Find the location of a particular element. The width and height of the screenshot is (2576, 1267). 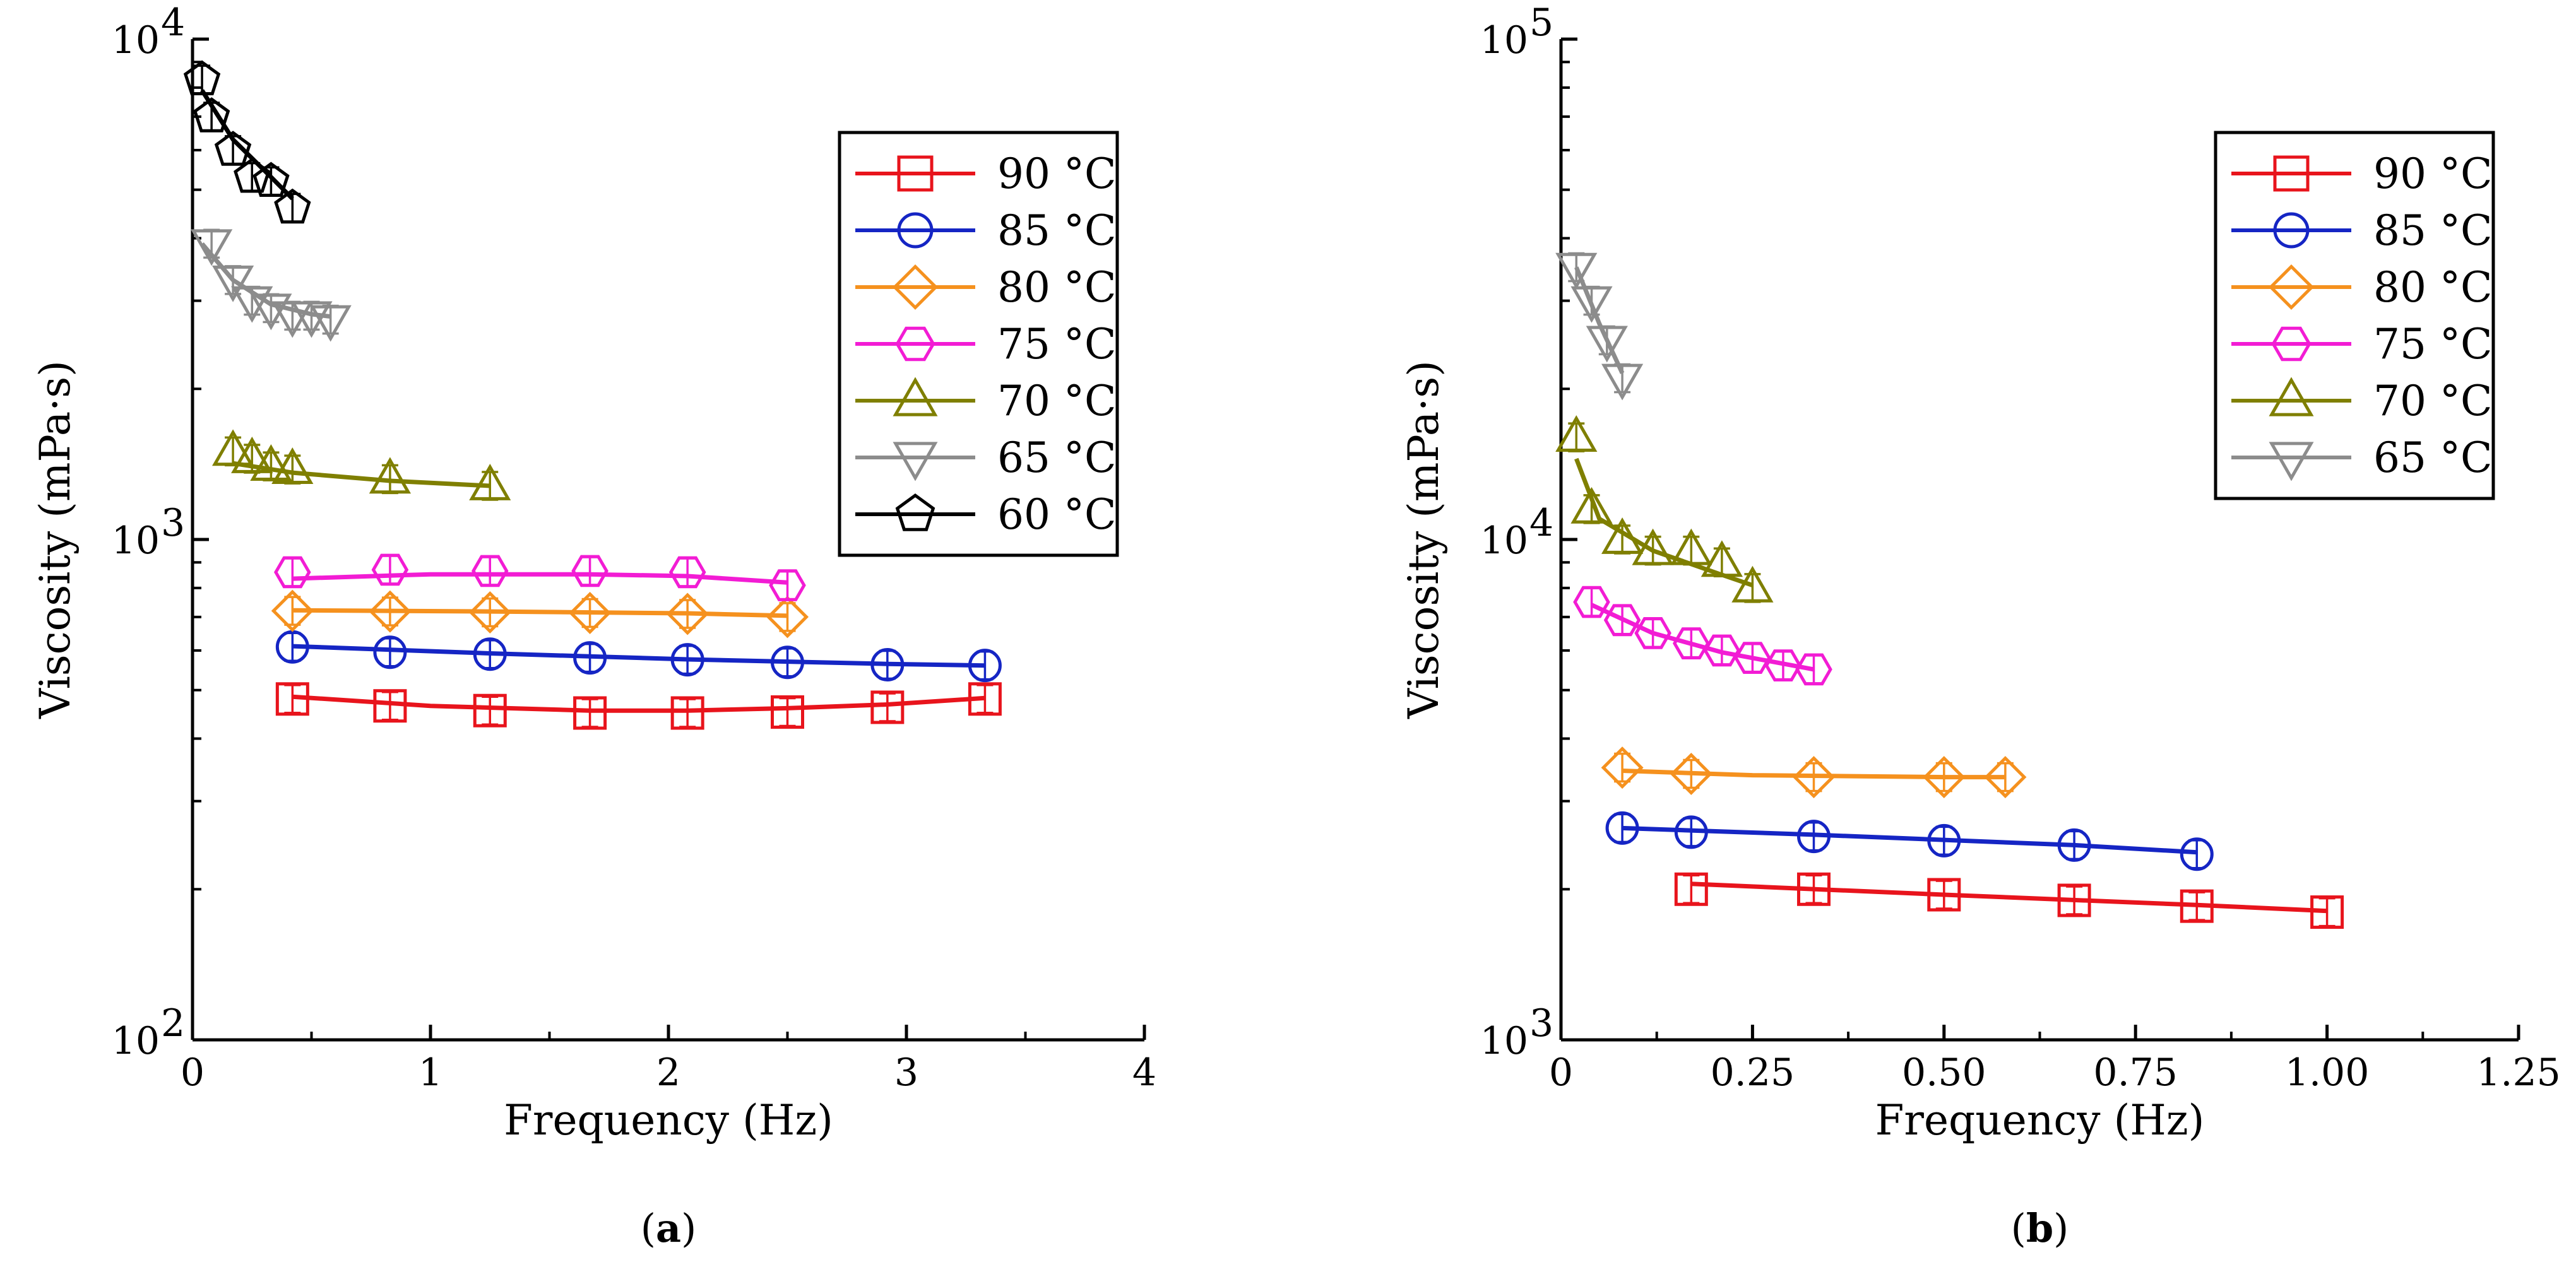

x-axis-title: Frequency (Hz) is located at coordinates (2040, 1120).